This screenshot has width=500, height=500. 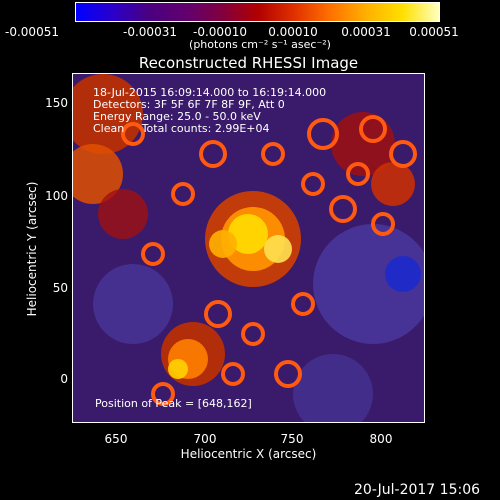 I want to click on y-tick-label: 100, so click(x=56, y=196).